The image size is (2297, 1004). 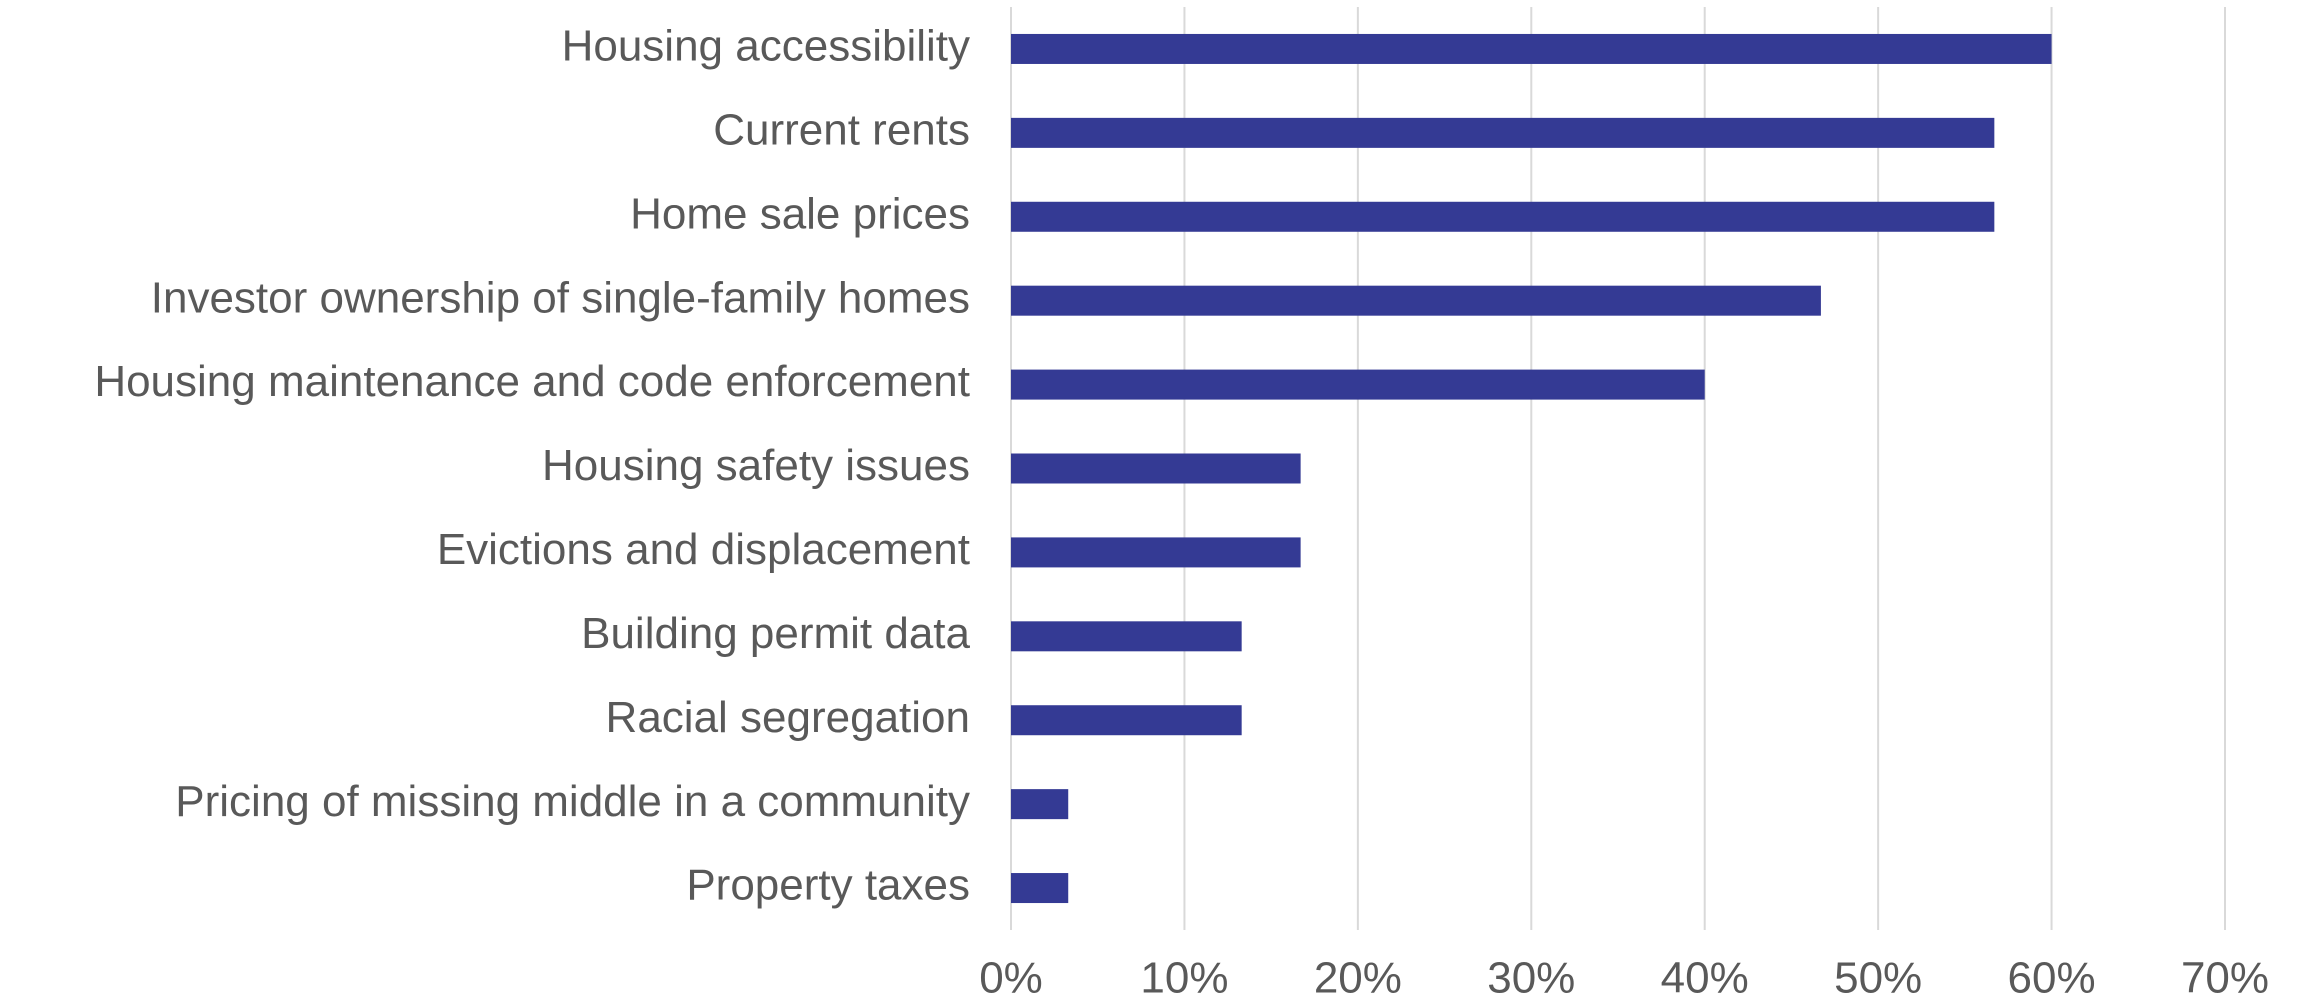 I want to click on x-tick-label: 40%, so click(x=1705, y=978).